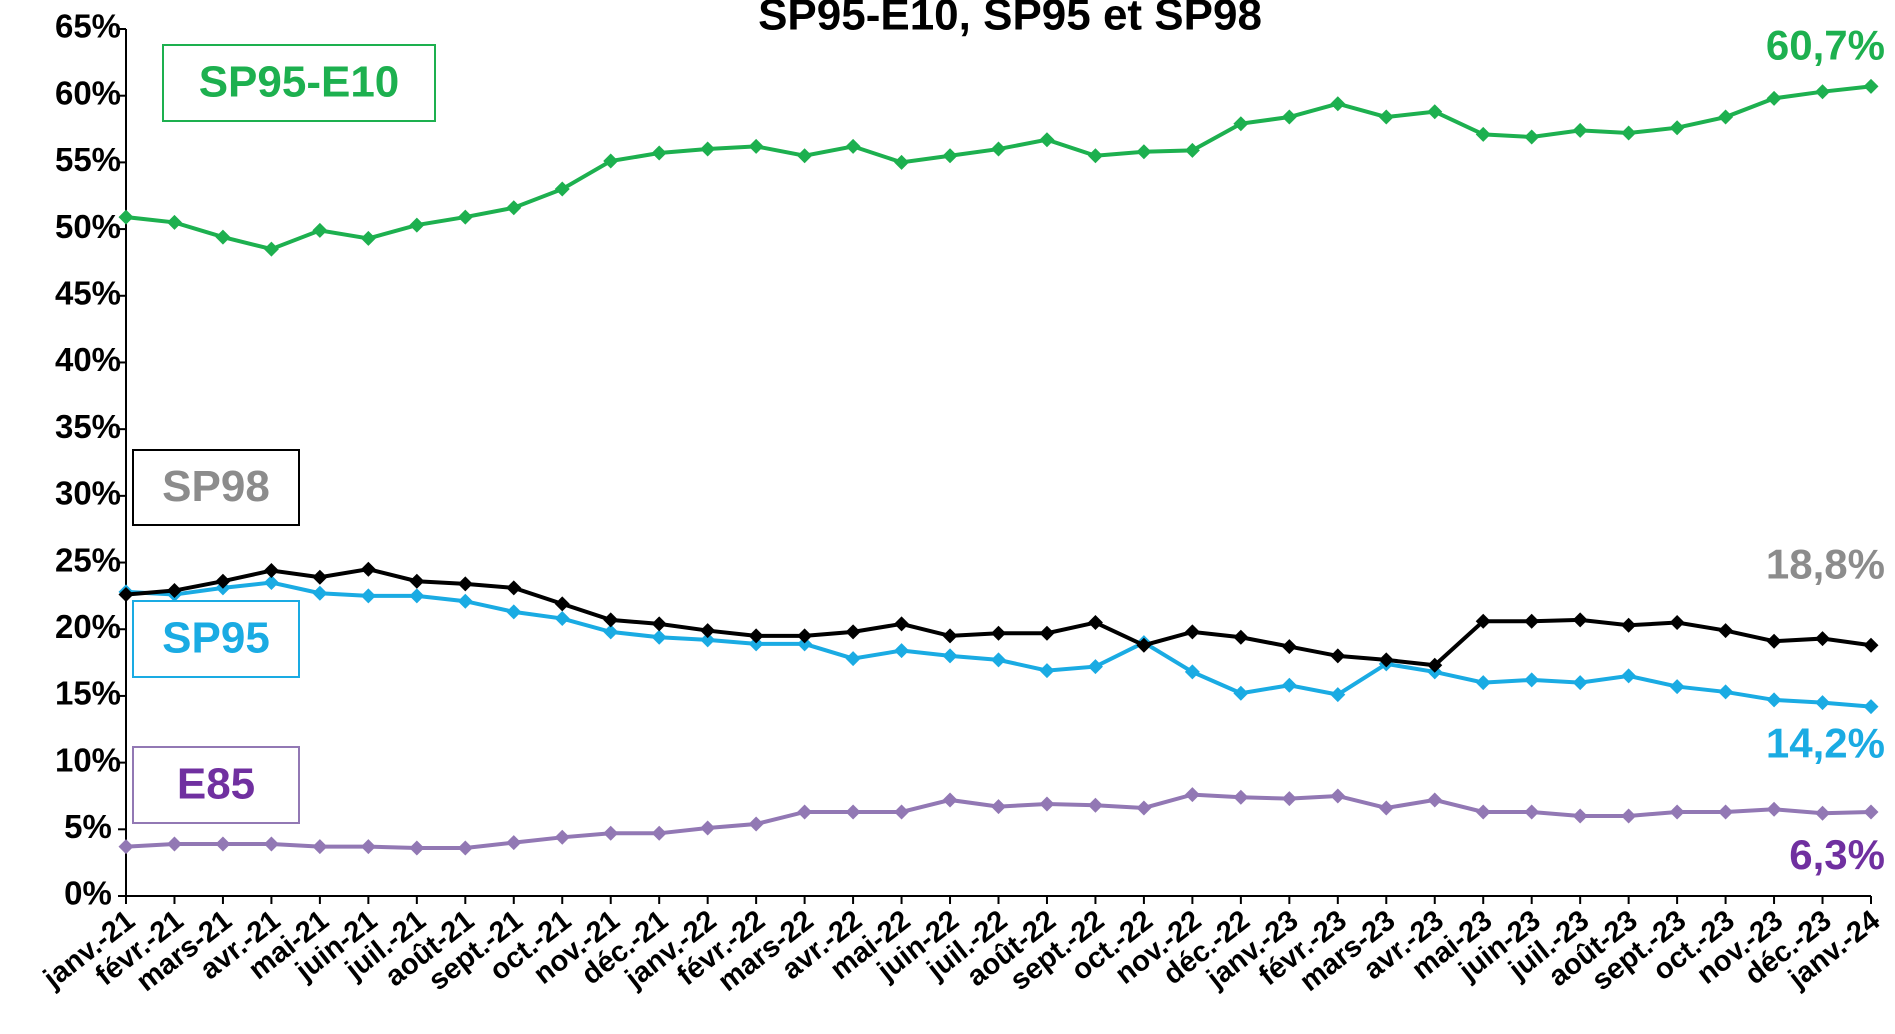 The width and height of the screenshot is (1895, 1034). What do you see at coordinates (88, 893) in the screenshot?
I see `y-tick-label: 0%` at bounding box center [88, 893].